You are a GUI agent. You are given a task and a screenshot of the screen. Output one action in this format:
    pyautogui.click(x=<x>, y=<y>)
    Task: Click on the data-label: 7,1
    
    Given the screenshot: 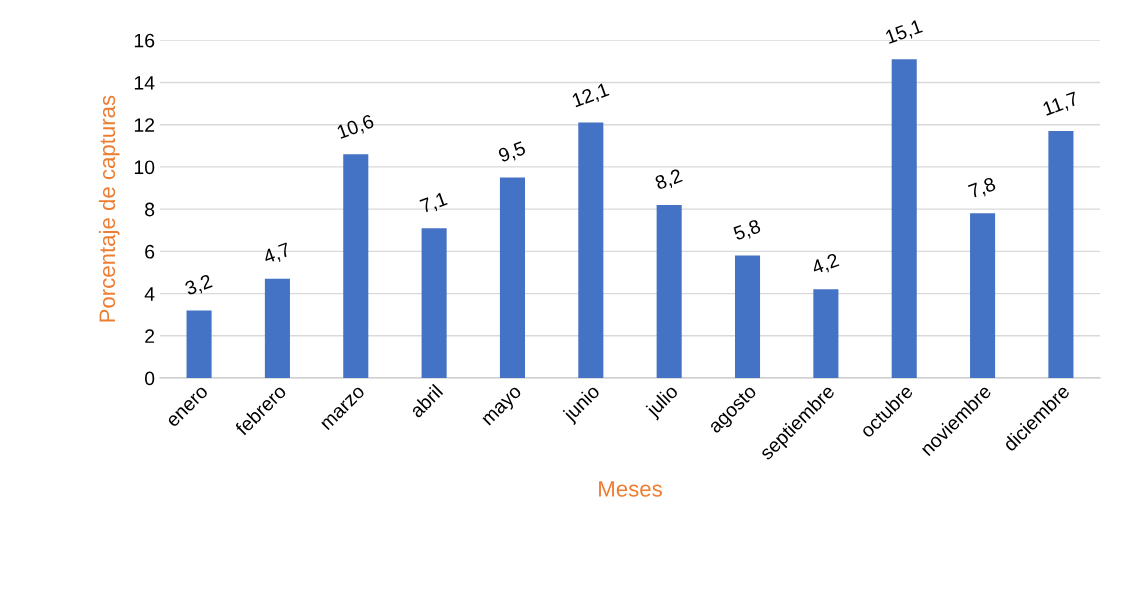 What is the action you would take?
    pyautogui.click(x=434, y=203)
    